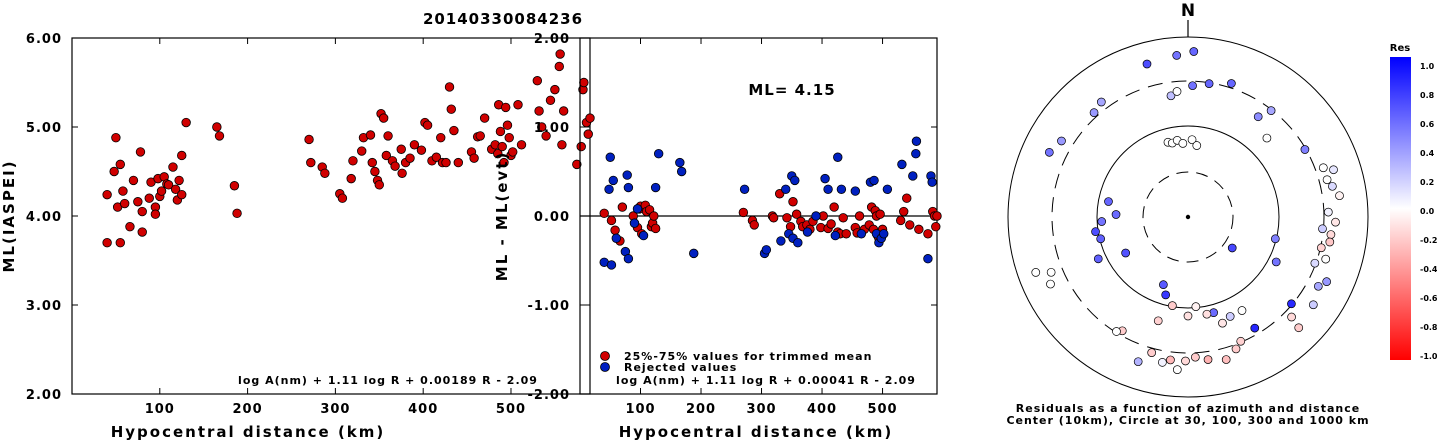  Describe the element at coordinates (605, 367) in the screenshot. I see `legend-marker-rejected` at that location.